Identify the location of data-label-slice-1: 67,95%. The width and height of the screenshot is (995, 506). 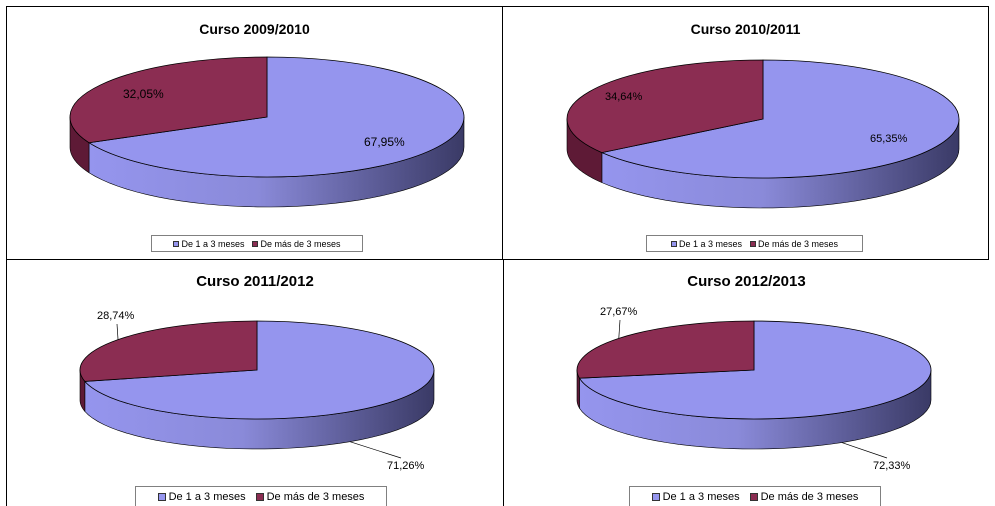
(384, 142).